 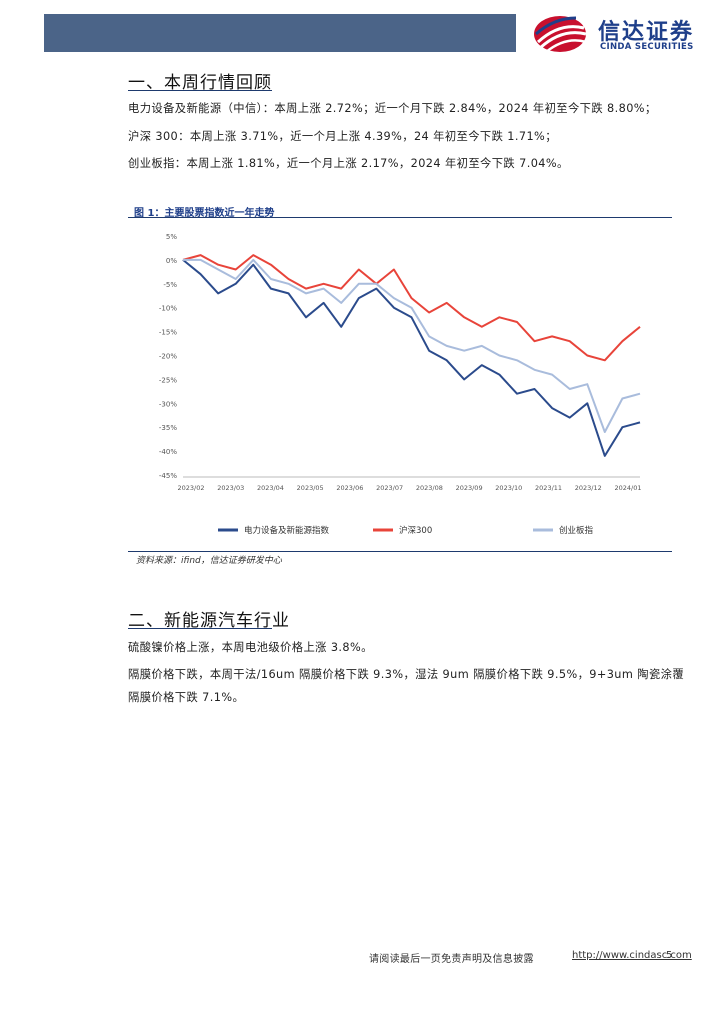 I want to click on x-tick-label: 2023/05, so click(x=310, y=488).